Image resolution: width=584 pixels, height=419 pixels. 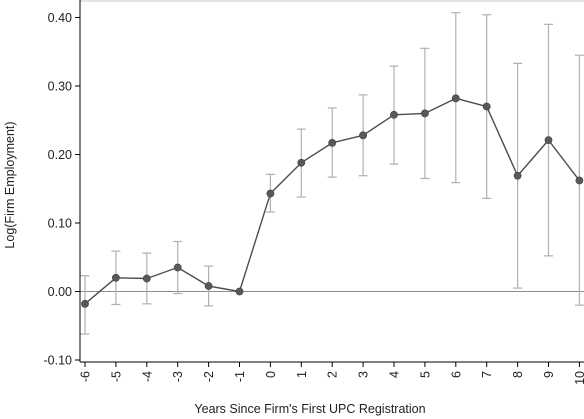 I want to click on x-tick-label: 2, so click(x=333, y=374).